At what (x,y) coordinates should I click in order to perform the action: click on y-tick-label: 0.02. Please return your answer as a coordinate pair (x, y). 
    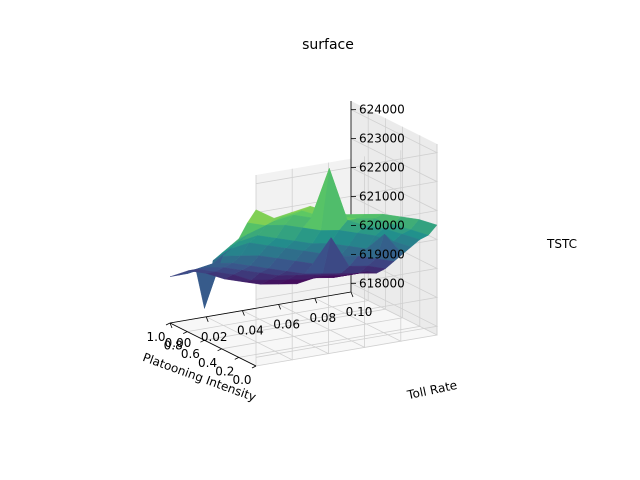
    Looking at the image, I should click on (214, 337).